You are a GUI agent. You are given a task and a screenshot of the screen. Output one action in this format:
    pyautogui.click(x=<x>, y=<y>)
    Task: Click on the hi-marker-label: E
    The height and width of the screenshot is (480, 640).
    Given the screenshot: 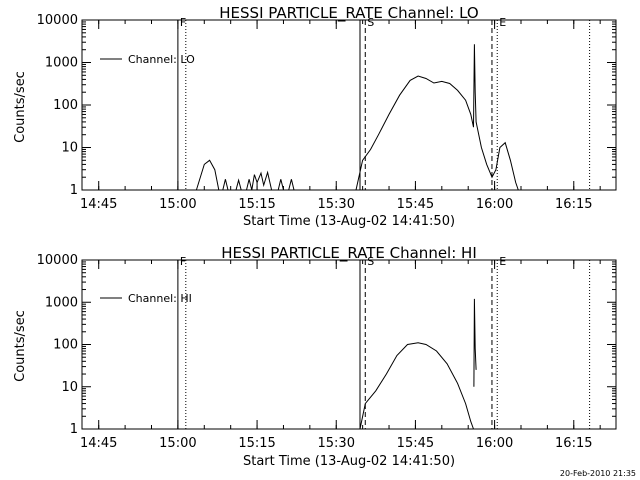 What is the action you would take?
    pyautogui.click(x=502, y=261)
    